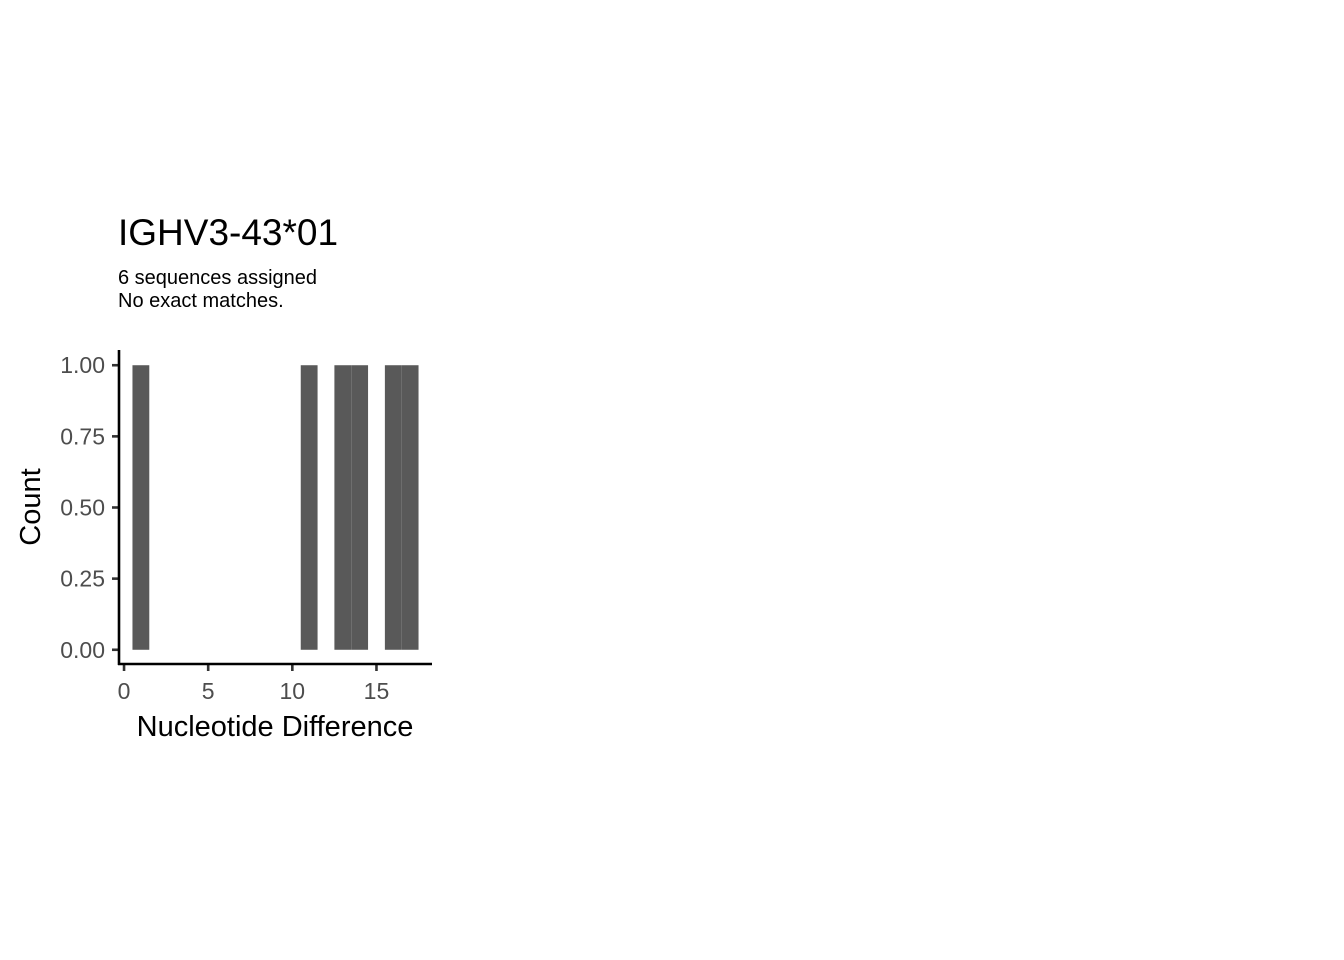 The height and width of the screenshot is (960, 1344). I want to click on x-tick-label-0: 0, so click(124, 691).